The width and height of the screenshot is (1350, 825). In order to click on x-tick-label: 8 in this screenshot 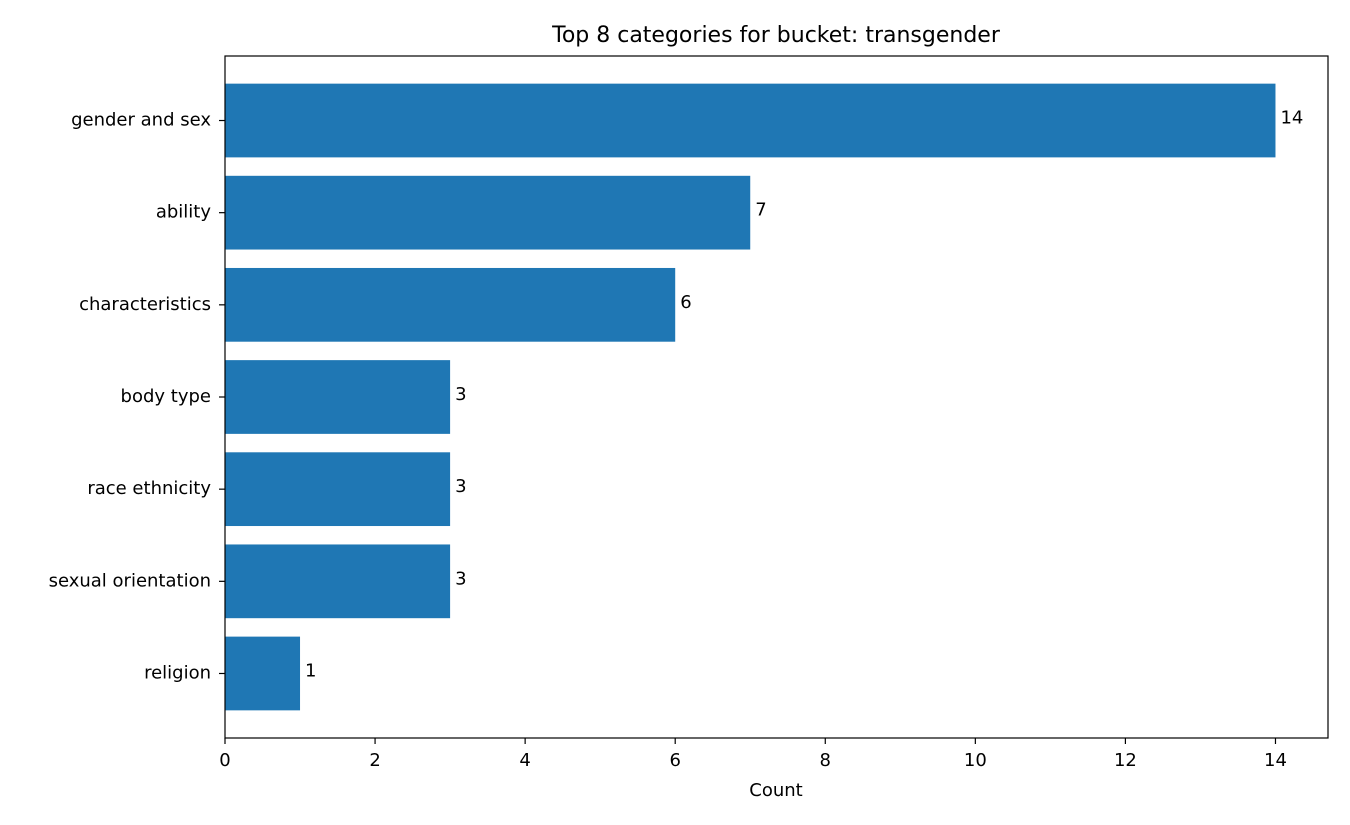, I will do `click(825, 760)`.